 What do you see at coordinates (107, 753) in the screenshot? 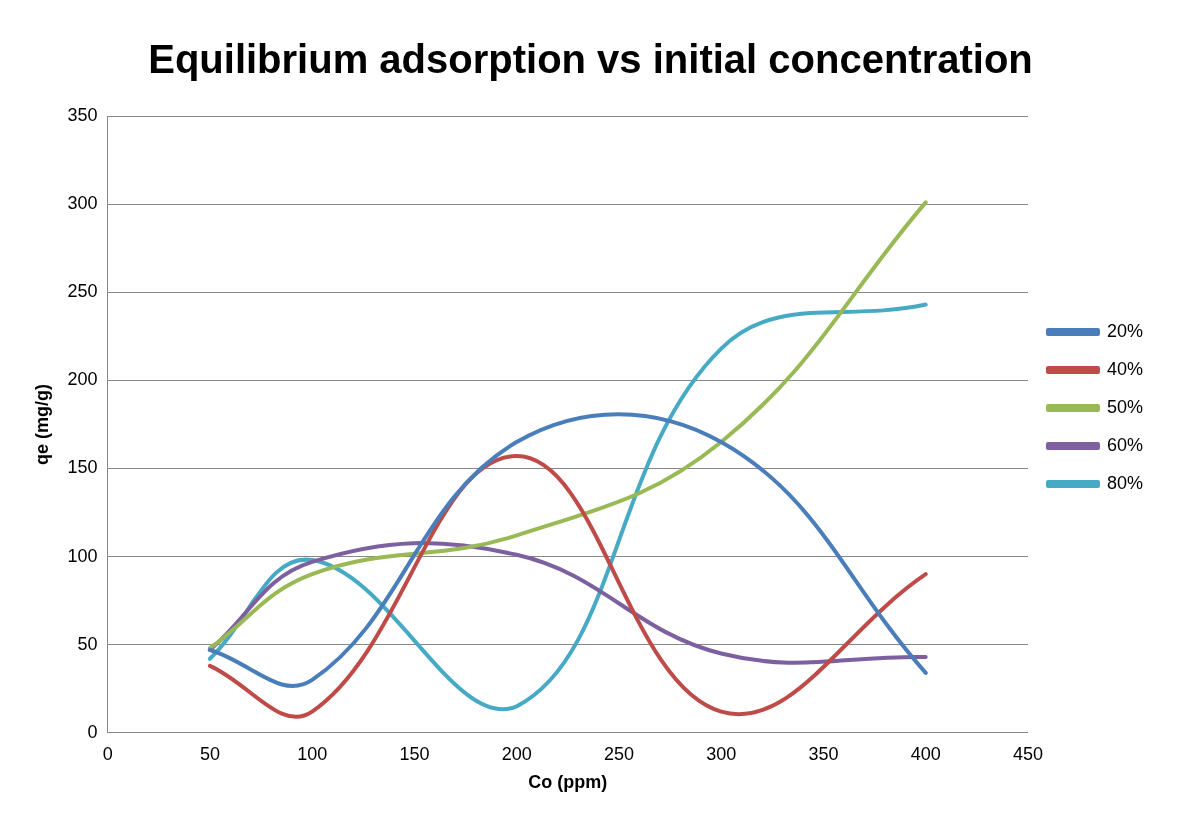
I see `x-tick-label: 0` at bounding box center [107, 753].